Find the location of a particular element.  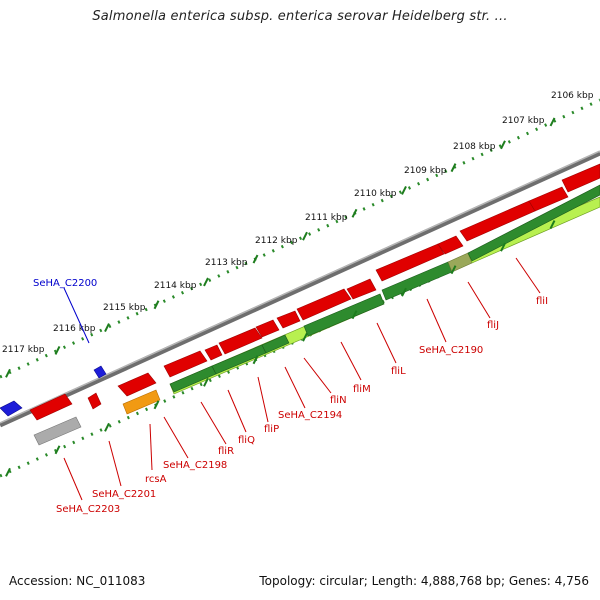

leader-flir is located at coordinates (213, 423).